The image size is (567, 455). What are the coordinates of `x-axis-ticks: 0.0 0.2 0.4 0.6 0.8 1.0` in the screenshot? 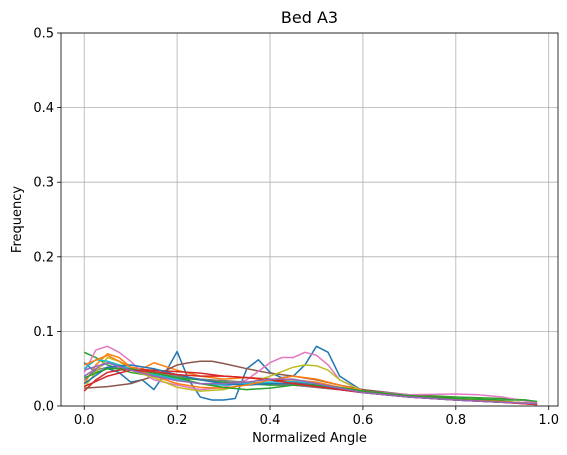 It's located at (316, 417).